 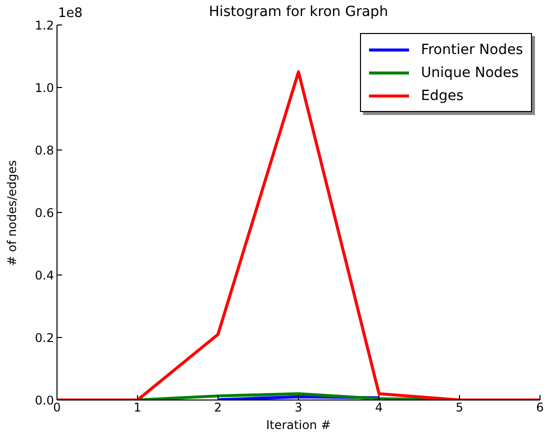 What do you see at coordinates (44, 213) in the screenshot?
I see `y-tick-label: 0.6` at bounding box center [44, 213].